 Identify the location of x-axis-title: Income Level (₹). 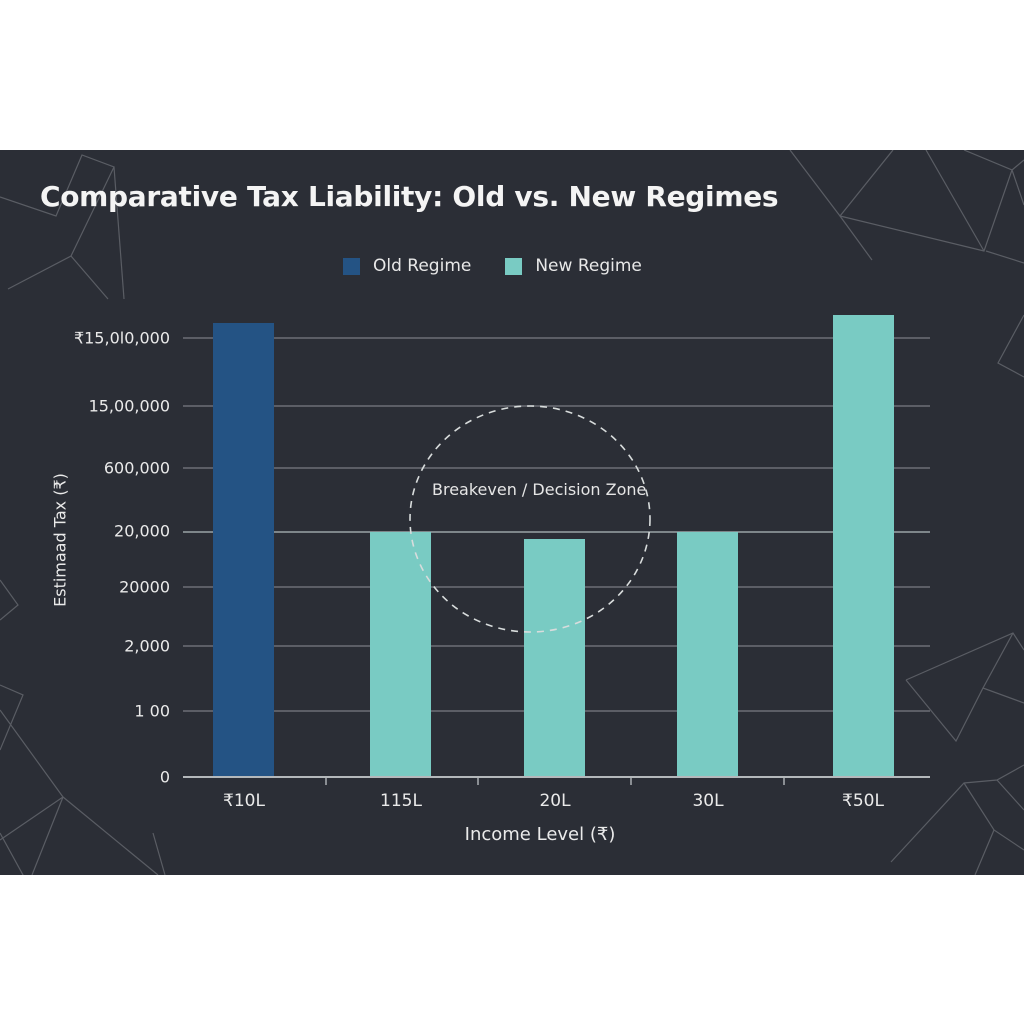
(540, 834).